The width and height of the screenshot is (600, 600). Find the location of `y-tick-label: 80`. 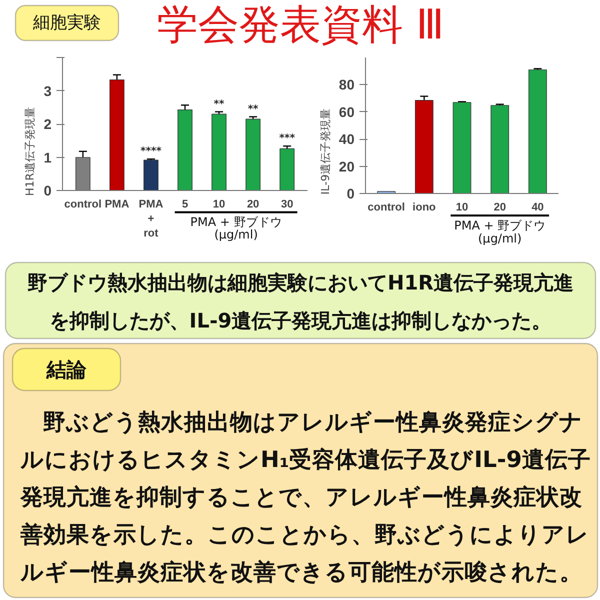

y-tick-label: 80 is located at coordinates (346, 84).